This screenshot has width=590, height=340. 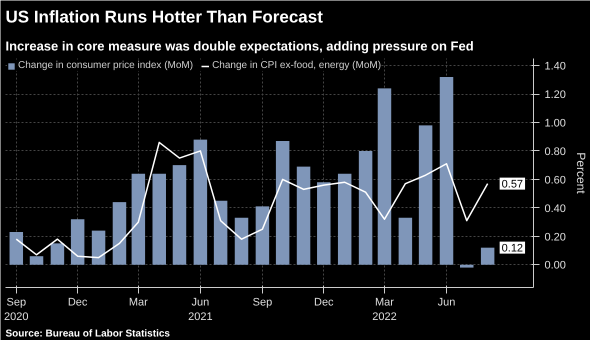 What do you see at coordinates (240, 46) in the screenshot?
I see `chart-subtitle: Increase in core measure was double expectations, adding pressure on Fed` at bounding box center [240, 46].